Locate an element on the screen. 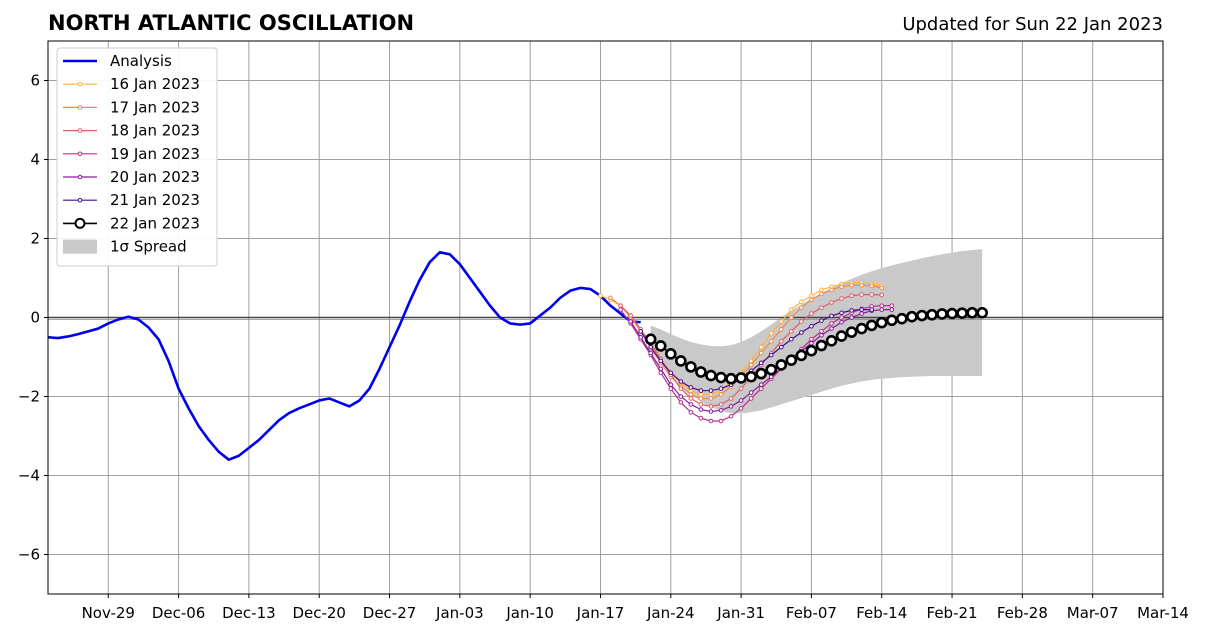  x-tick-label: Feb-14 is located at coordinates (881, 613).